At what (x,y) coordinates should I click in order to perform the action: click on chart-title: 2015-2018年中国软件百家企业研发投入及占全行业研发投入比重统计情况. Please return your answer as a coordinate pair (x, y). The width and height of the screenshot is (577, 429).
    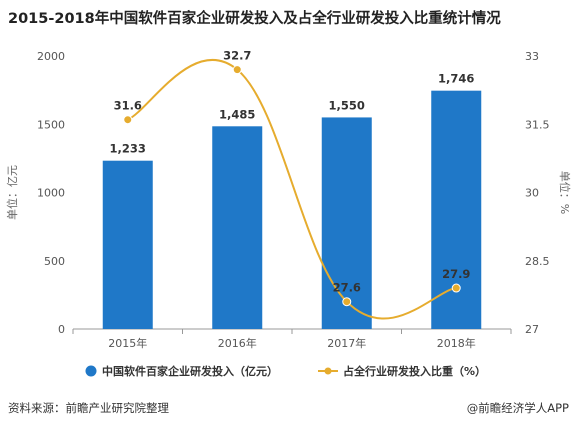
    Looking at the image, I should click on (254, 18).